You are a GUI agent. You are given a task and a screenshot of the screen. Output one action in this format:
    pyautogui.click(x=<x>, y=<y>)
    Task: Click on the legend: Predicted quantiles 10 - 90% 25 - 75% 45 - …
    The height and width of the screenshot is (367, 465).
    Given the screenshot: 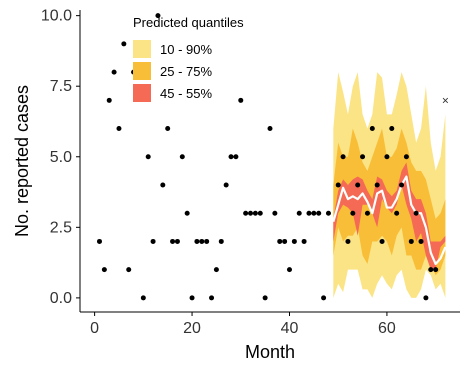 What is the action you would take?
    pyautogui.click(x=188, y=58)
    